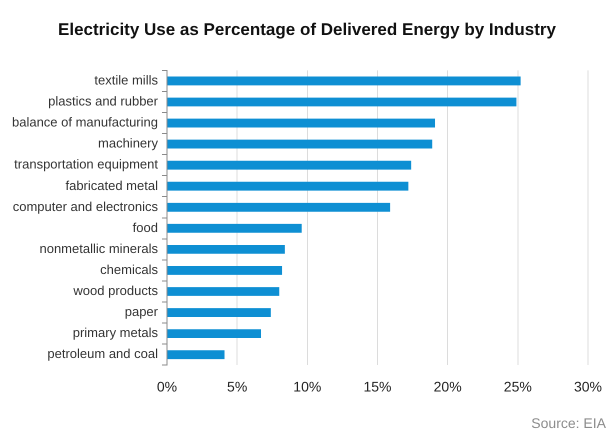 The height and width of the screenshot is (440, 616). Describe the element at coordinates (115, 290) in the screenshot. I see `y-tick-label: wood products` at that location.